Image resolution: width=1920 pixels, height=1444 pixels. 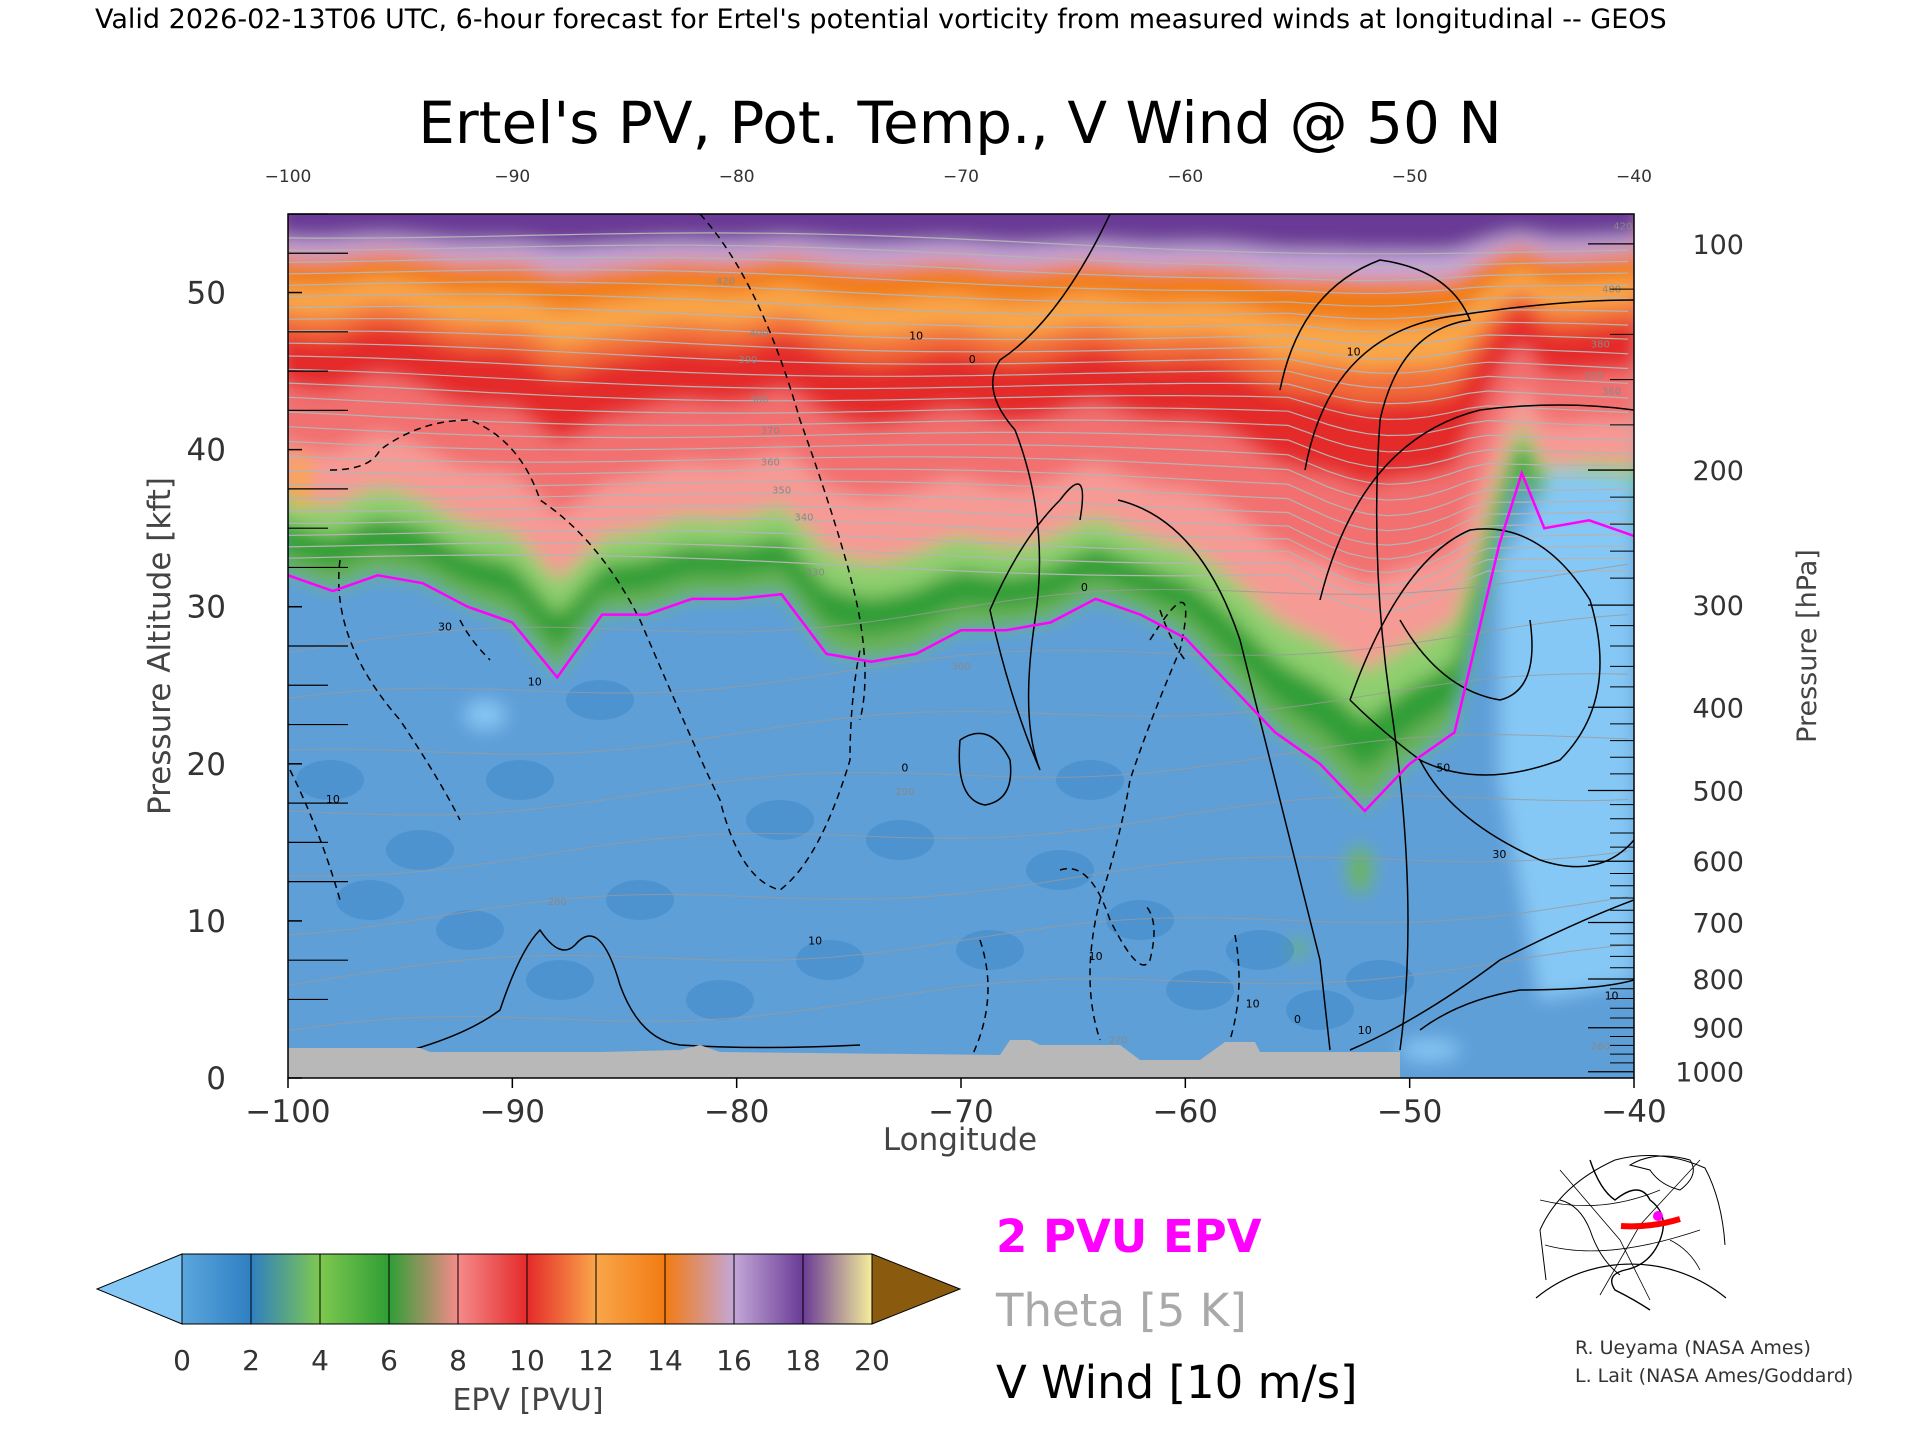 What do you see at coordinates (1622, 227) in the screenshot?
I see `theta-contour-label: 420` at bounding box center [1622, 227].